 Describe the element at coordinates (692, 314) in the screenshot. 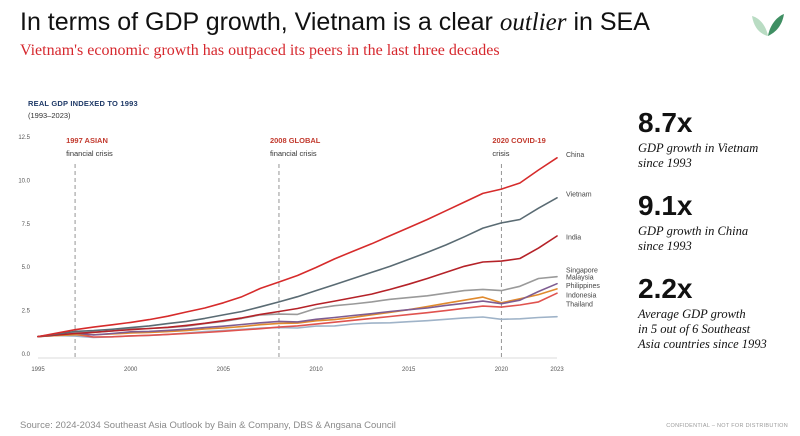

I see `stat-line: Average GDP growth` at that location.